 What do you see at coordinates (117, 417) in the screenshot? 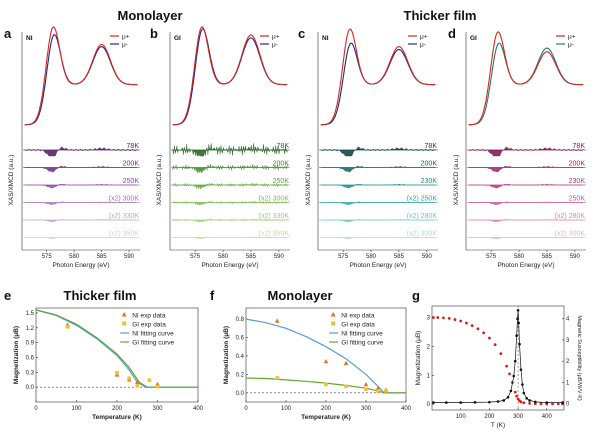
I see `x-axis-label: Temperature (K)` at bounding box center [117, 417].